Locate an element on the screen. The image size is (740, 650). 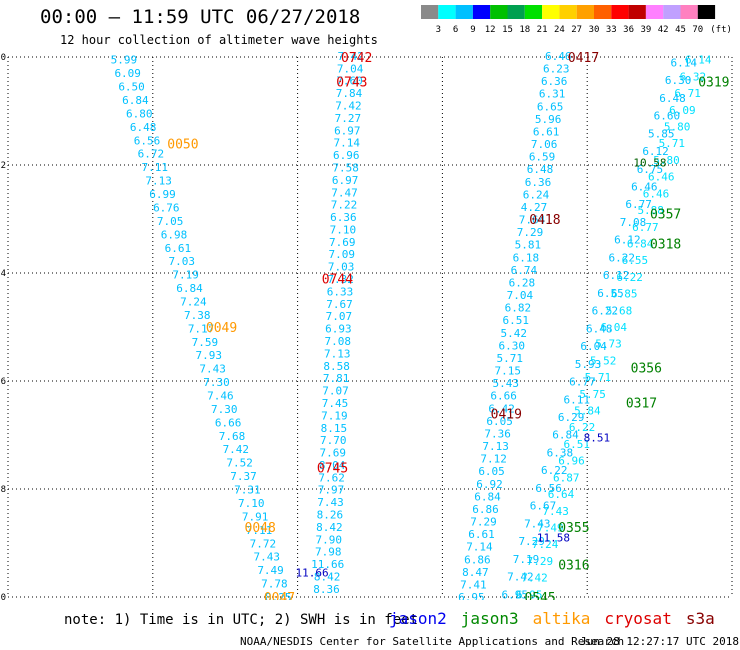
wave-height-value: 6.30 is located at coordinates (512, 345).